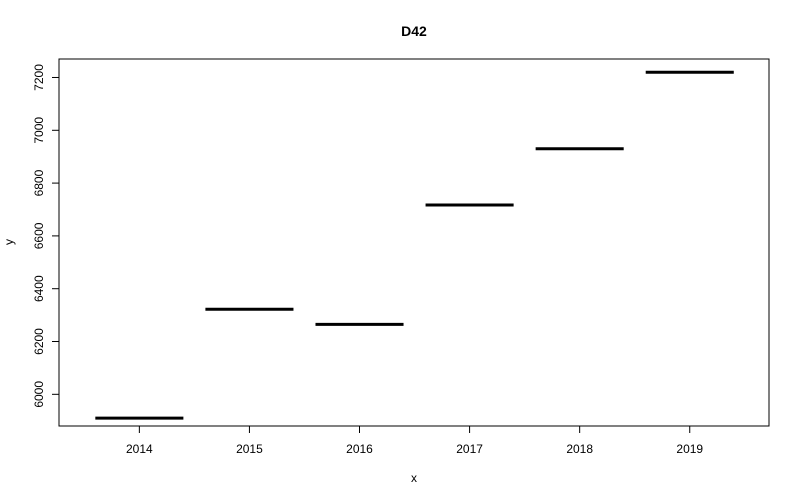  What do you see at coordinates (39, 235) in the screenshot?
I see `y-tick-label: 6600` at bounding box center [39, 235].